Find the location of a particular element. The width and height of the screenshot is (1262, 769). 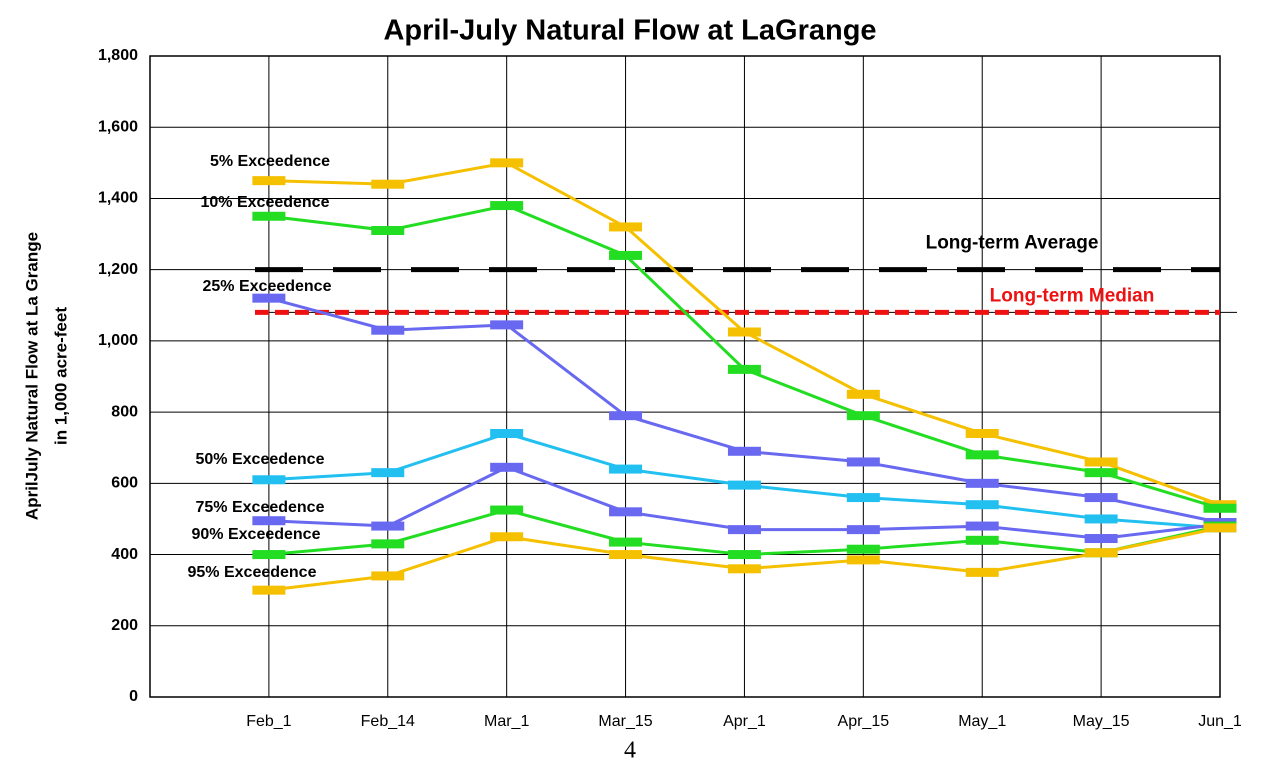

x-tick-label: Mar_15 is located at coordinates (625, 721).